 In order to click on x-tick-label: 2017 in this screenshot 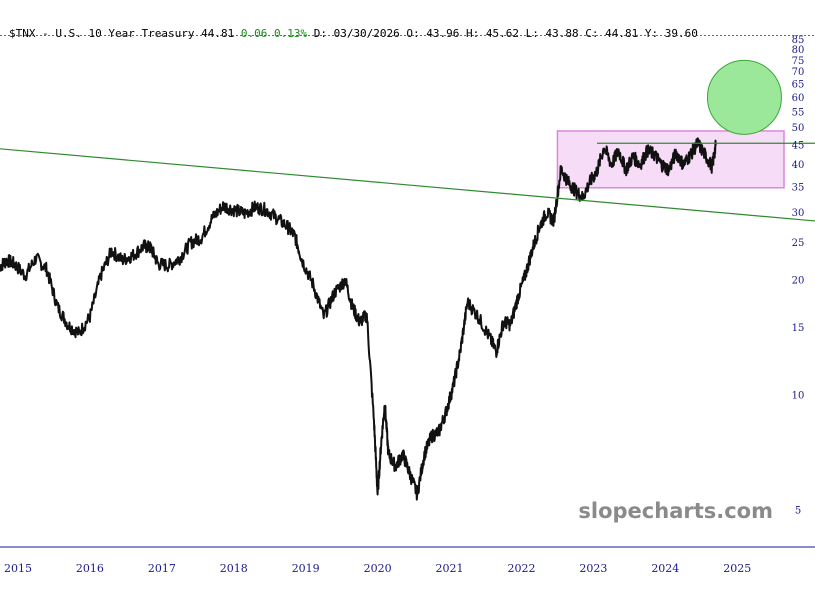, I will do `click(162, 568)`.